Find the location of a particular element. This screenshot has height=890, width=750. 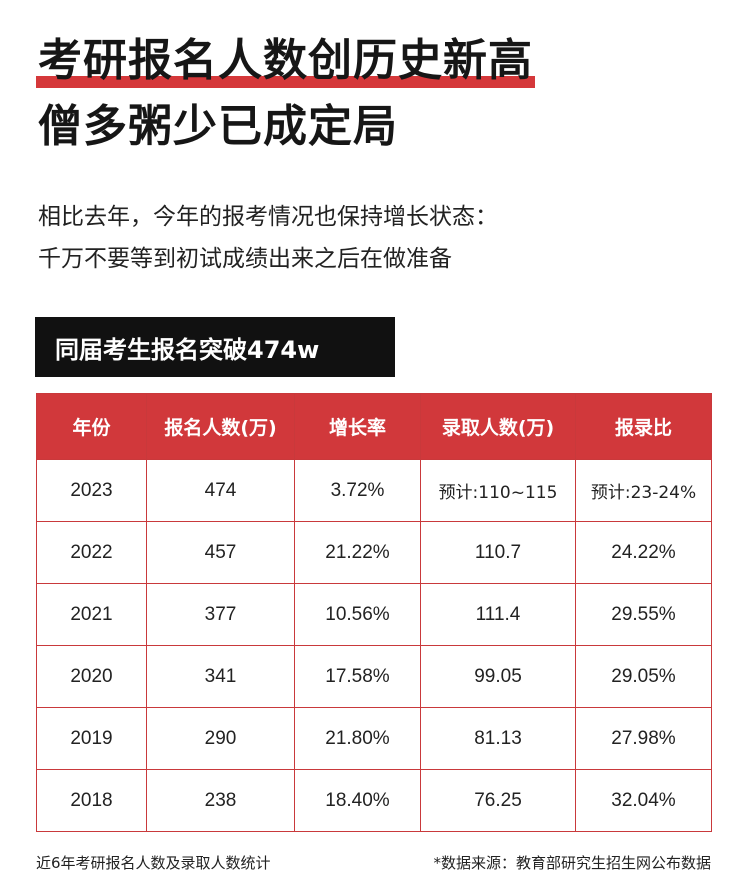

table-row: 2018 238 18.40% 76.25 32.04% is located at coordinates (374, 800).